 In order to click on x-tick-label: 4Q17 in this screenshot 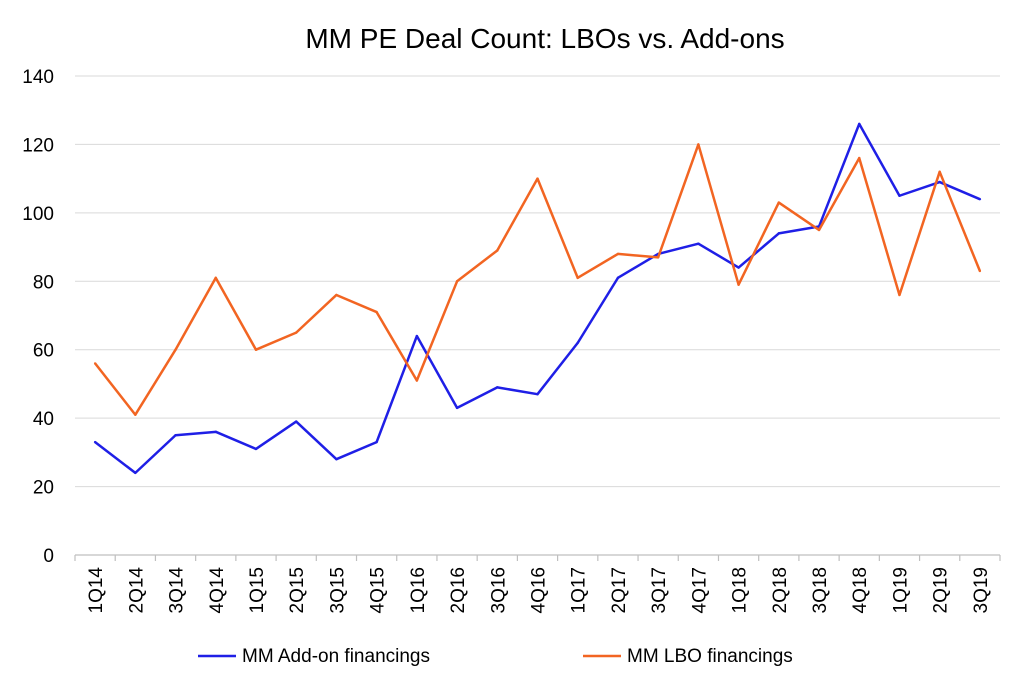, I will do `click(699, 590)`.